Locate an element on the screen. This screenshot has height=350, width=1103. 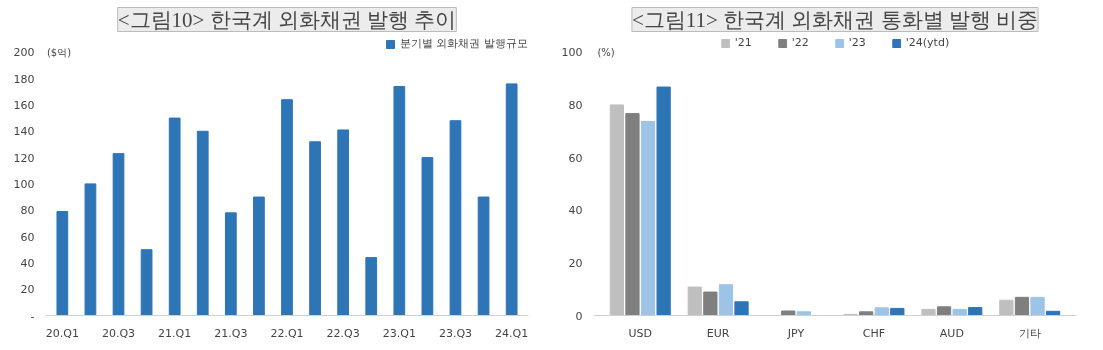
legend-label: '24(ytd) is located at coordinates (927, 42).